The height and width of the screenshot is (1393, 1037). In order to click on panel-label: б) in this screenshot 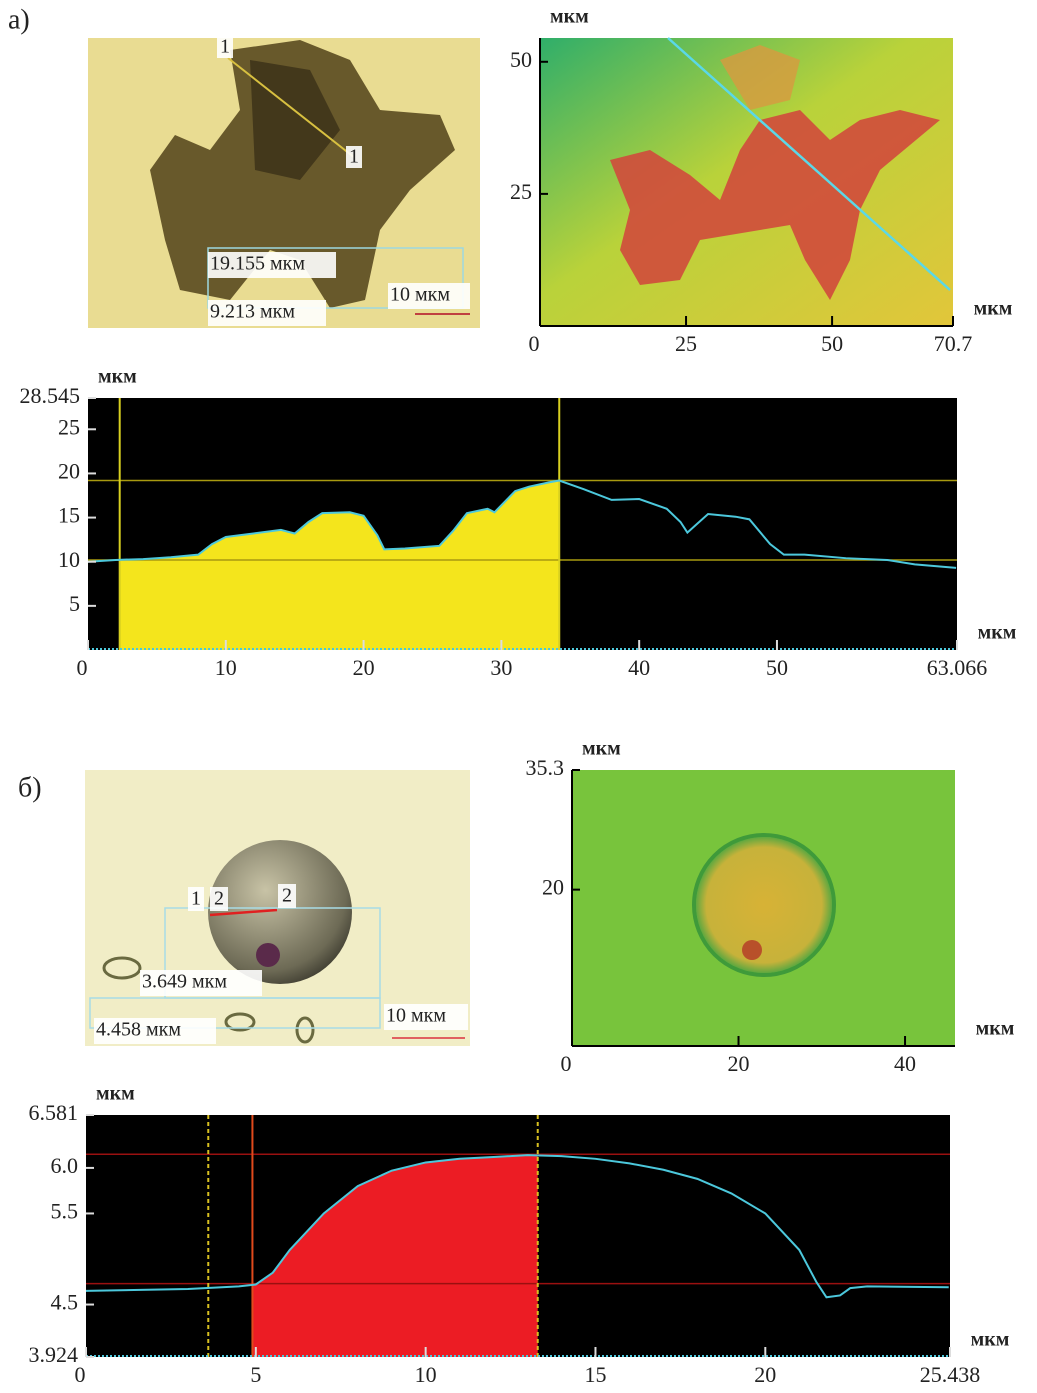, I will do `click(30, 787)`.